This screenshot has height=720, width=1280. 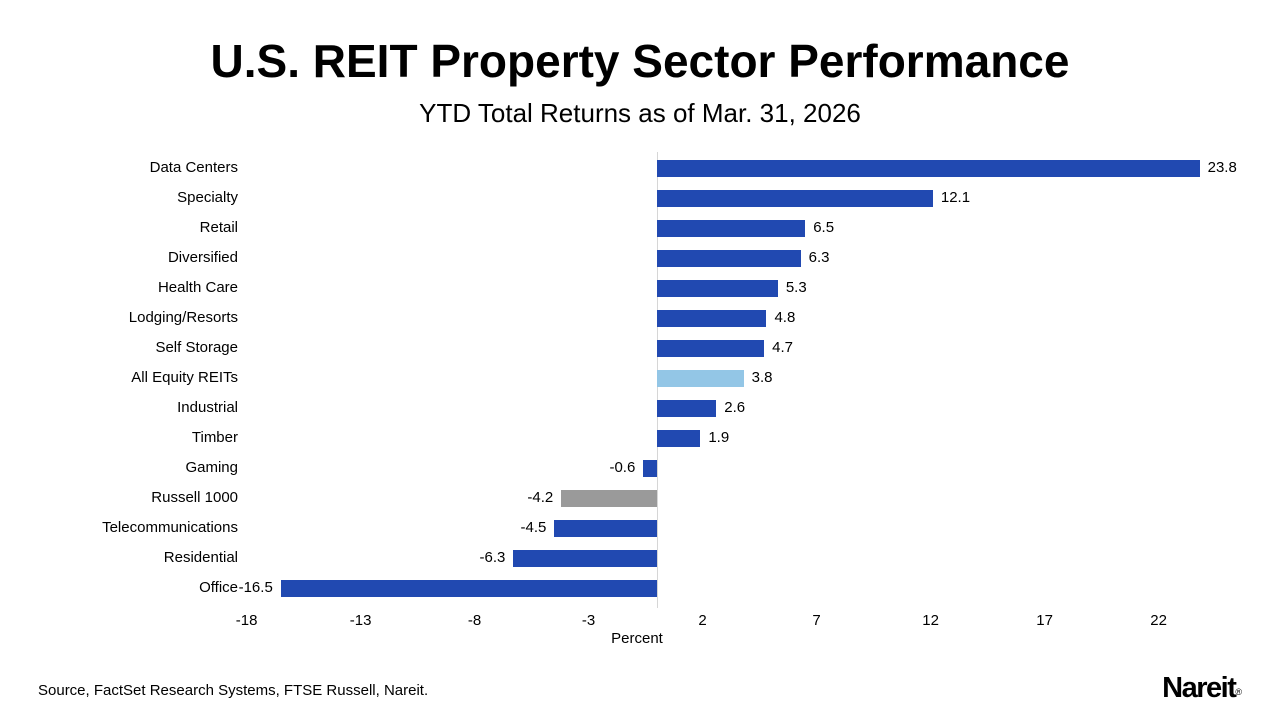 I want to click on category-label: Russell 1000, so click(x=194, y=497).